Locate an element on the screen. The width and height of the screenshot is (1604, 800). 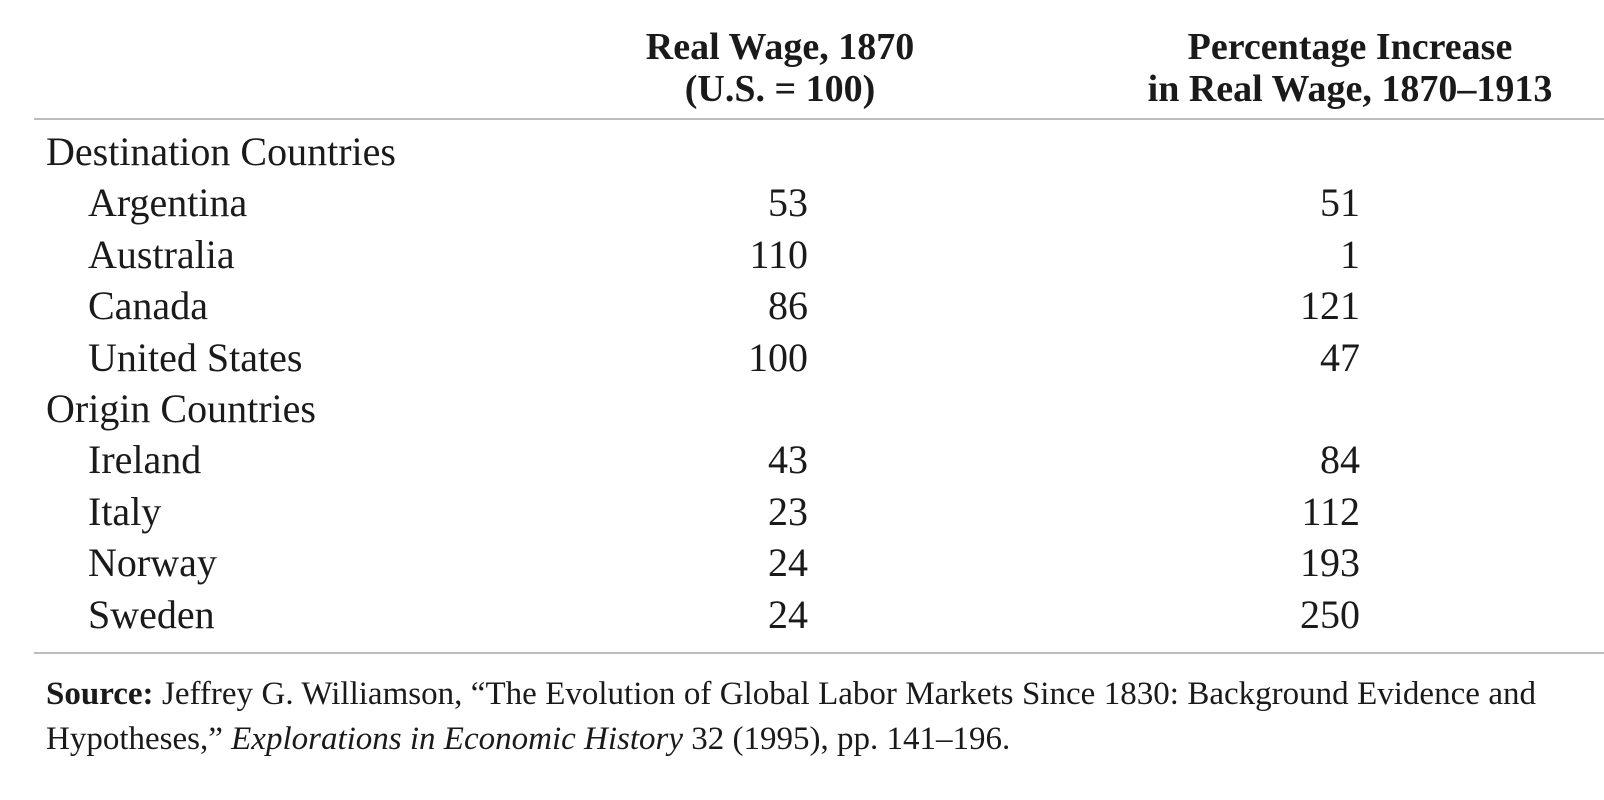
pct-increase-value: 1 is located at coordinates (1350, 254).